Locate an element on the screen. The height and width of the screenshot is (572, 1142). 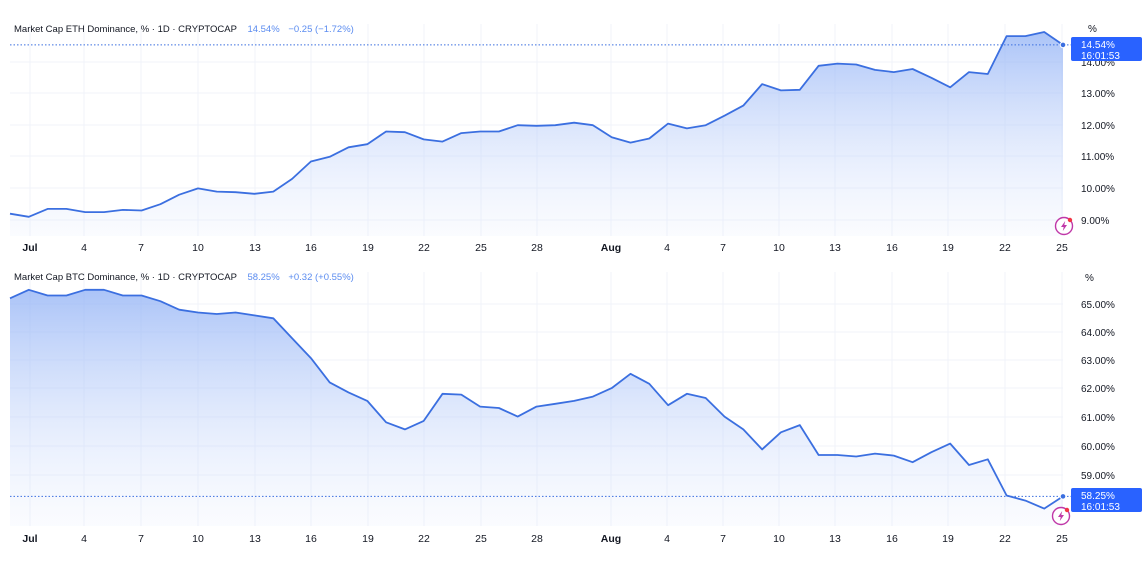
y-tick-label: 14.00% is located at coordinates (1098, 63).